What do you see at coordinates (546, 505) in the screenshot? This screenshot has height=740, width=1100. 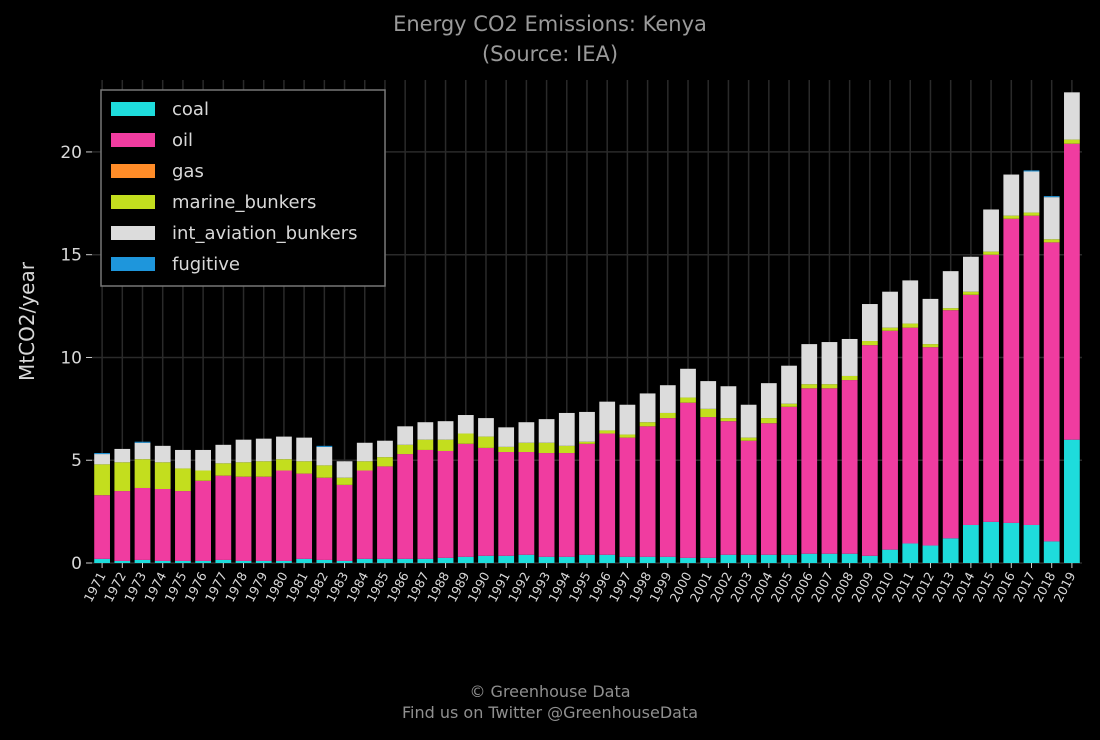 I see `bar-oil-1993` at bounding box center [546, 505].